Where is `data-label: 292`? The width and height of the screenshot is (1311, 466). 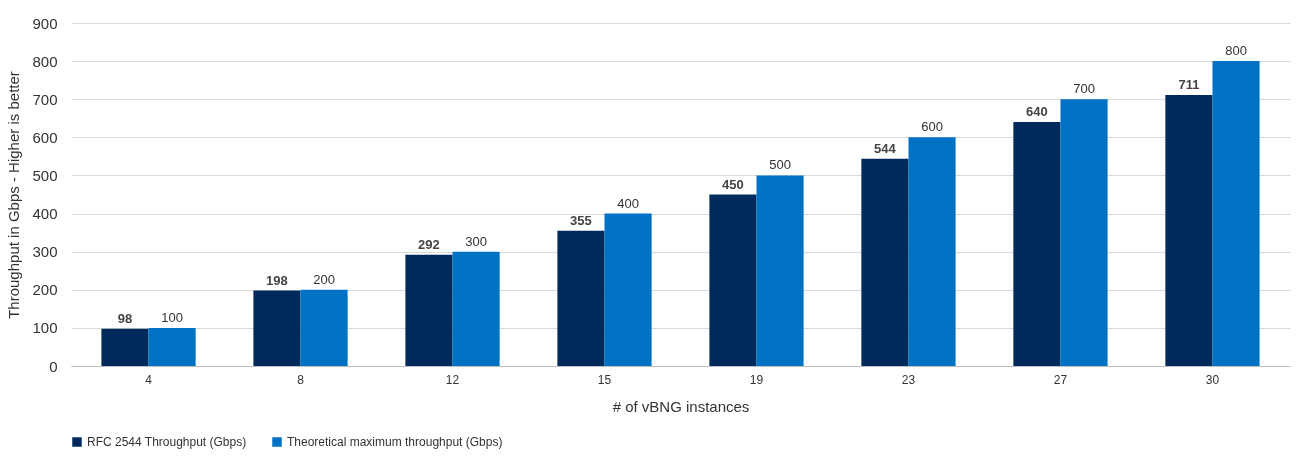 data-label: 292 is located at coordinates (429, 244).